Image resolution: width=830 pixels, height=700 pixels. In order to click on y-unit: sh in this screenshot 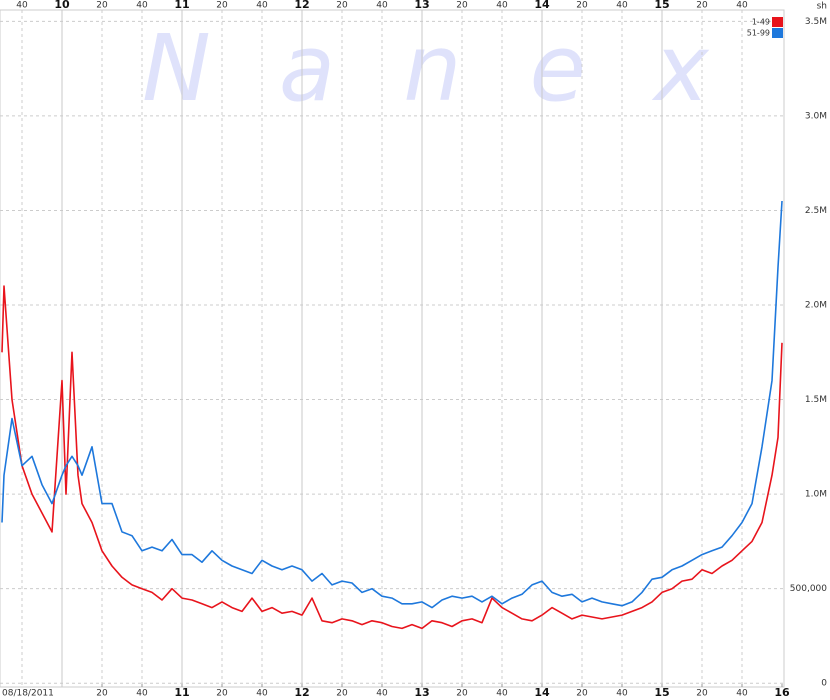, I will do `click(822, 7)`.